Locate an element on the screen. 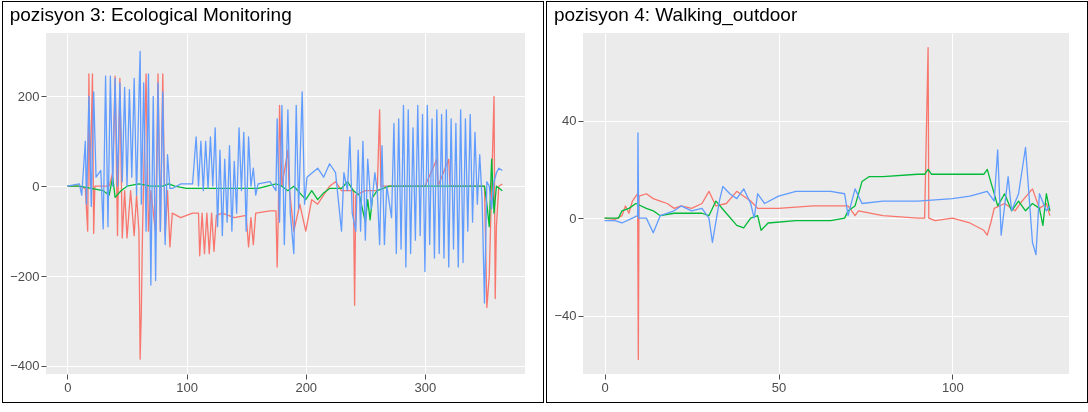 This screenshot has width=1088, height=412. y-tick-label: 200 is located at coordinates (28, 96).